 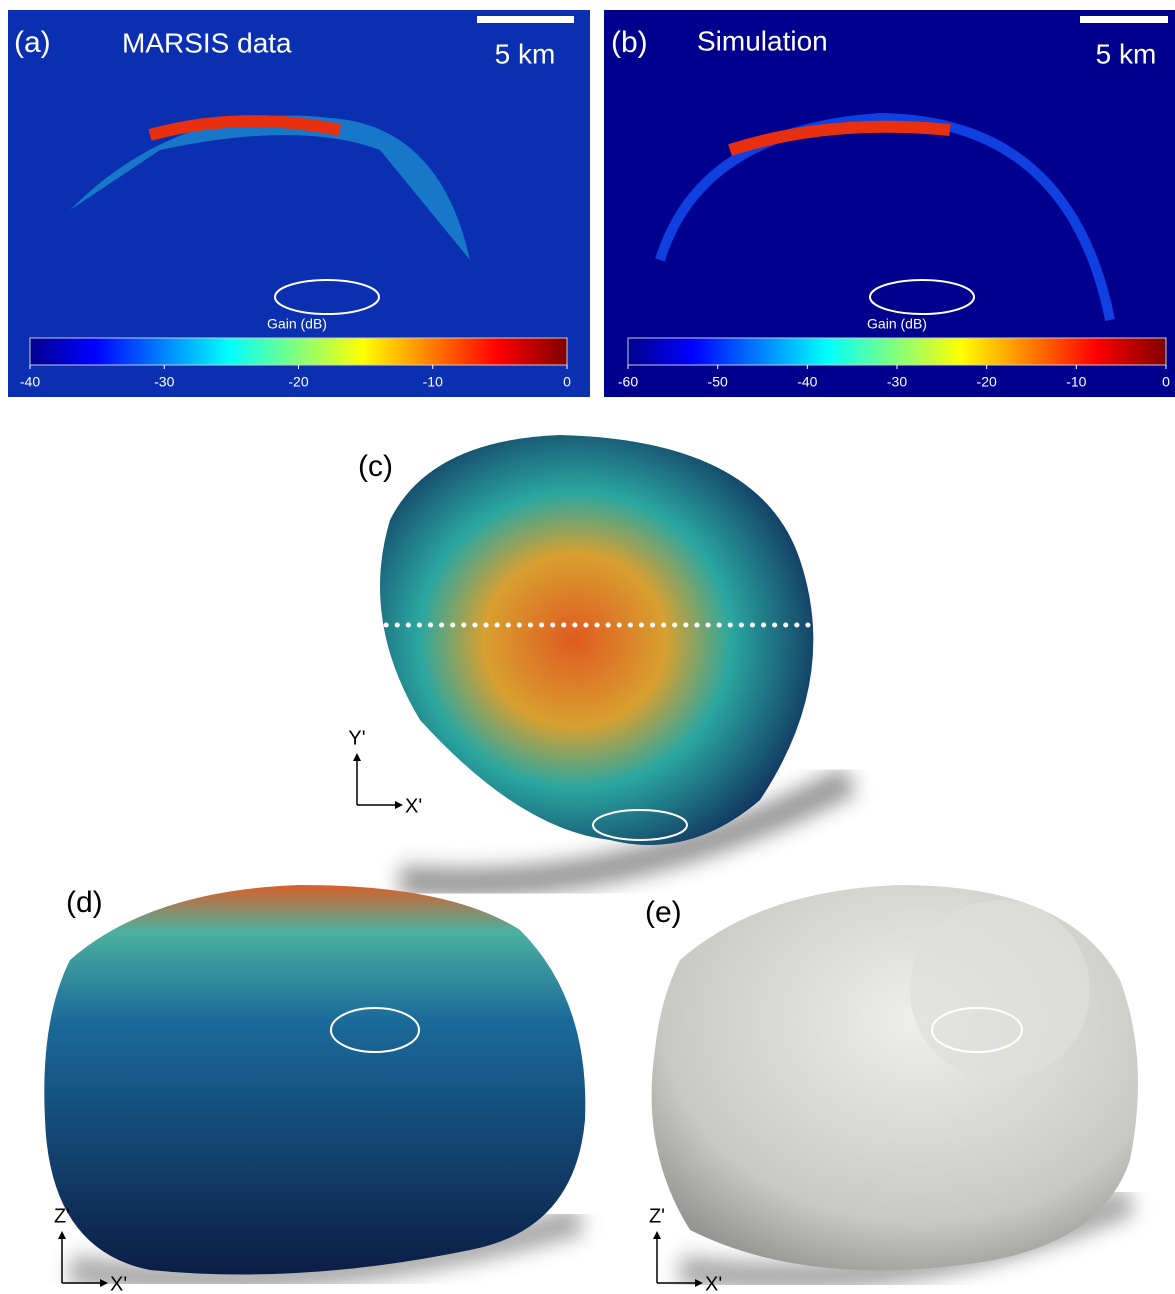 What do you see at coordinates (885, 216) in the screenshot?
I see `echo` at bounding box center [885, 216].